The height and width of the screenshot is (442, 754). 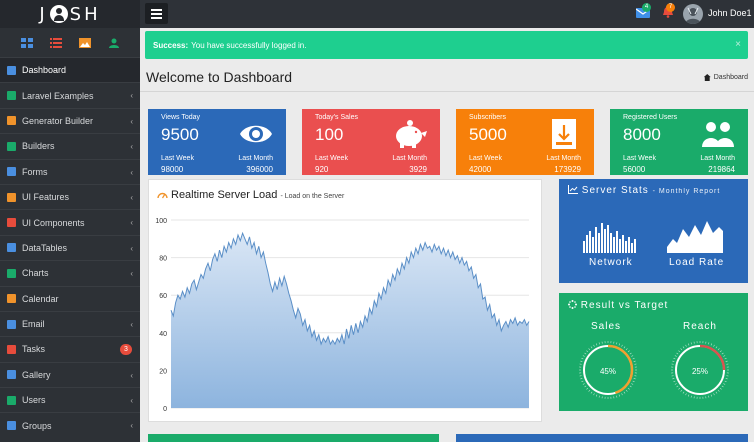 I want to click on tile-week-value: 920, so click(x=322, y=169).